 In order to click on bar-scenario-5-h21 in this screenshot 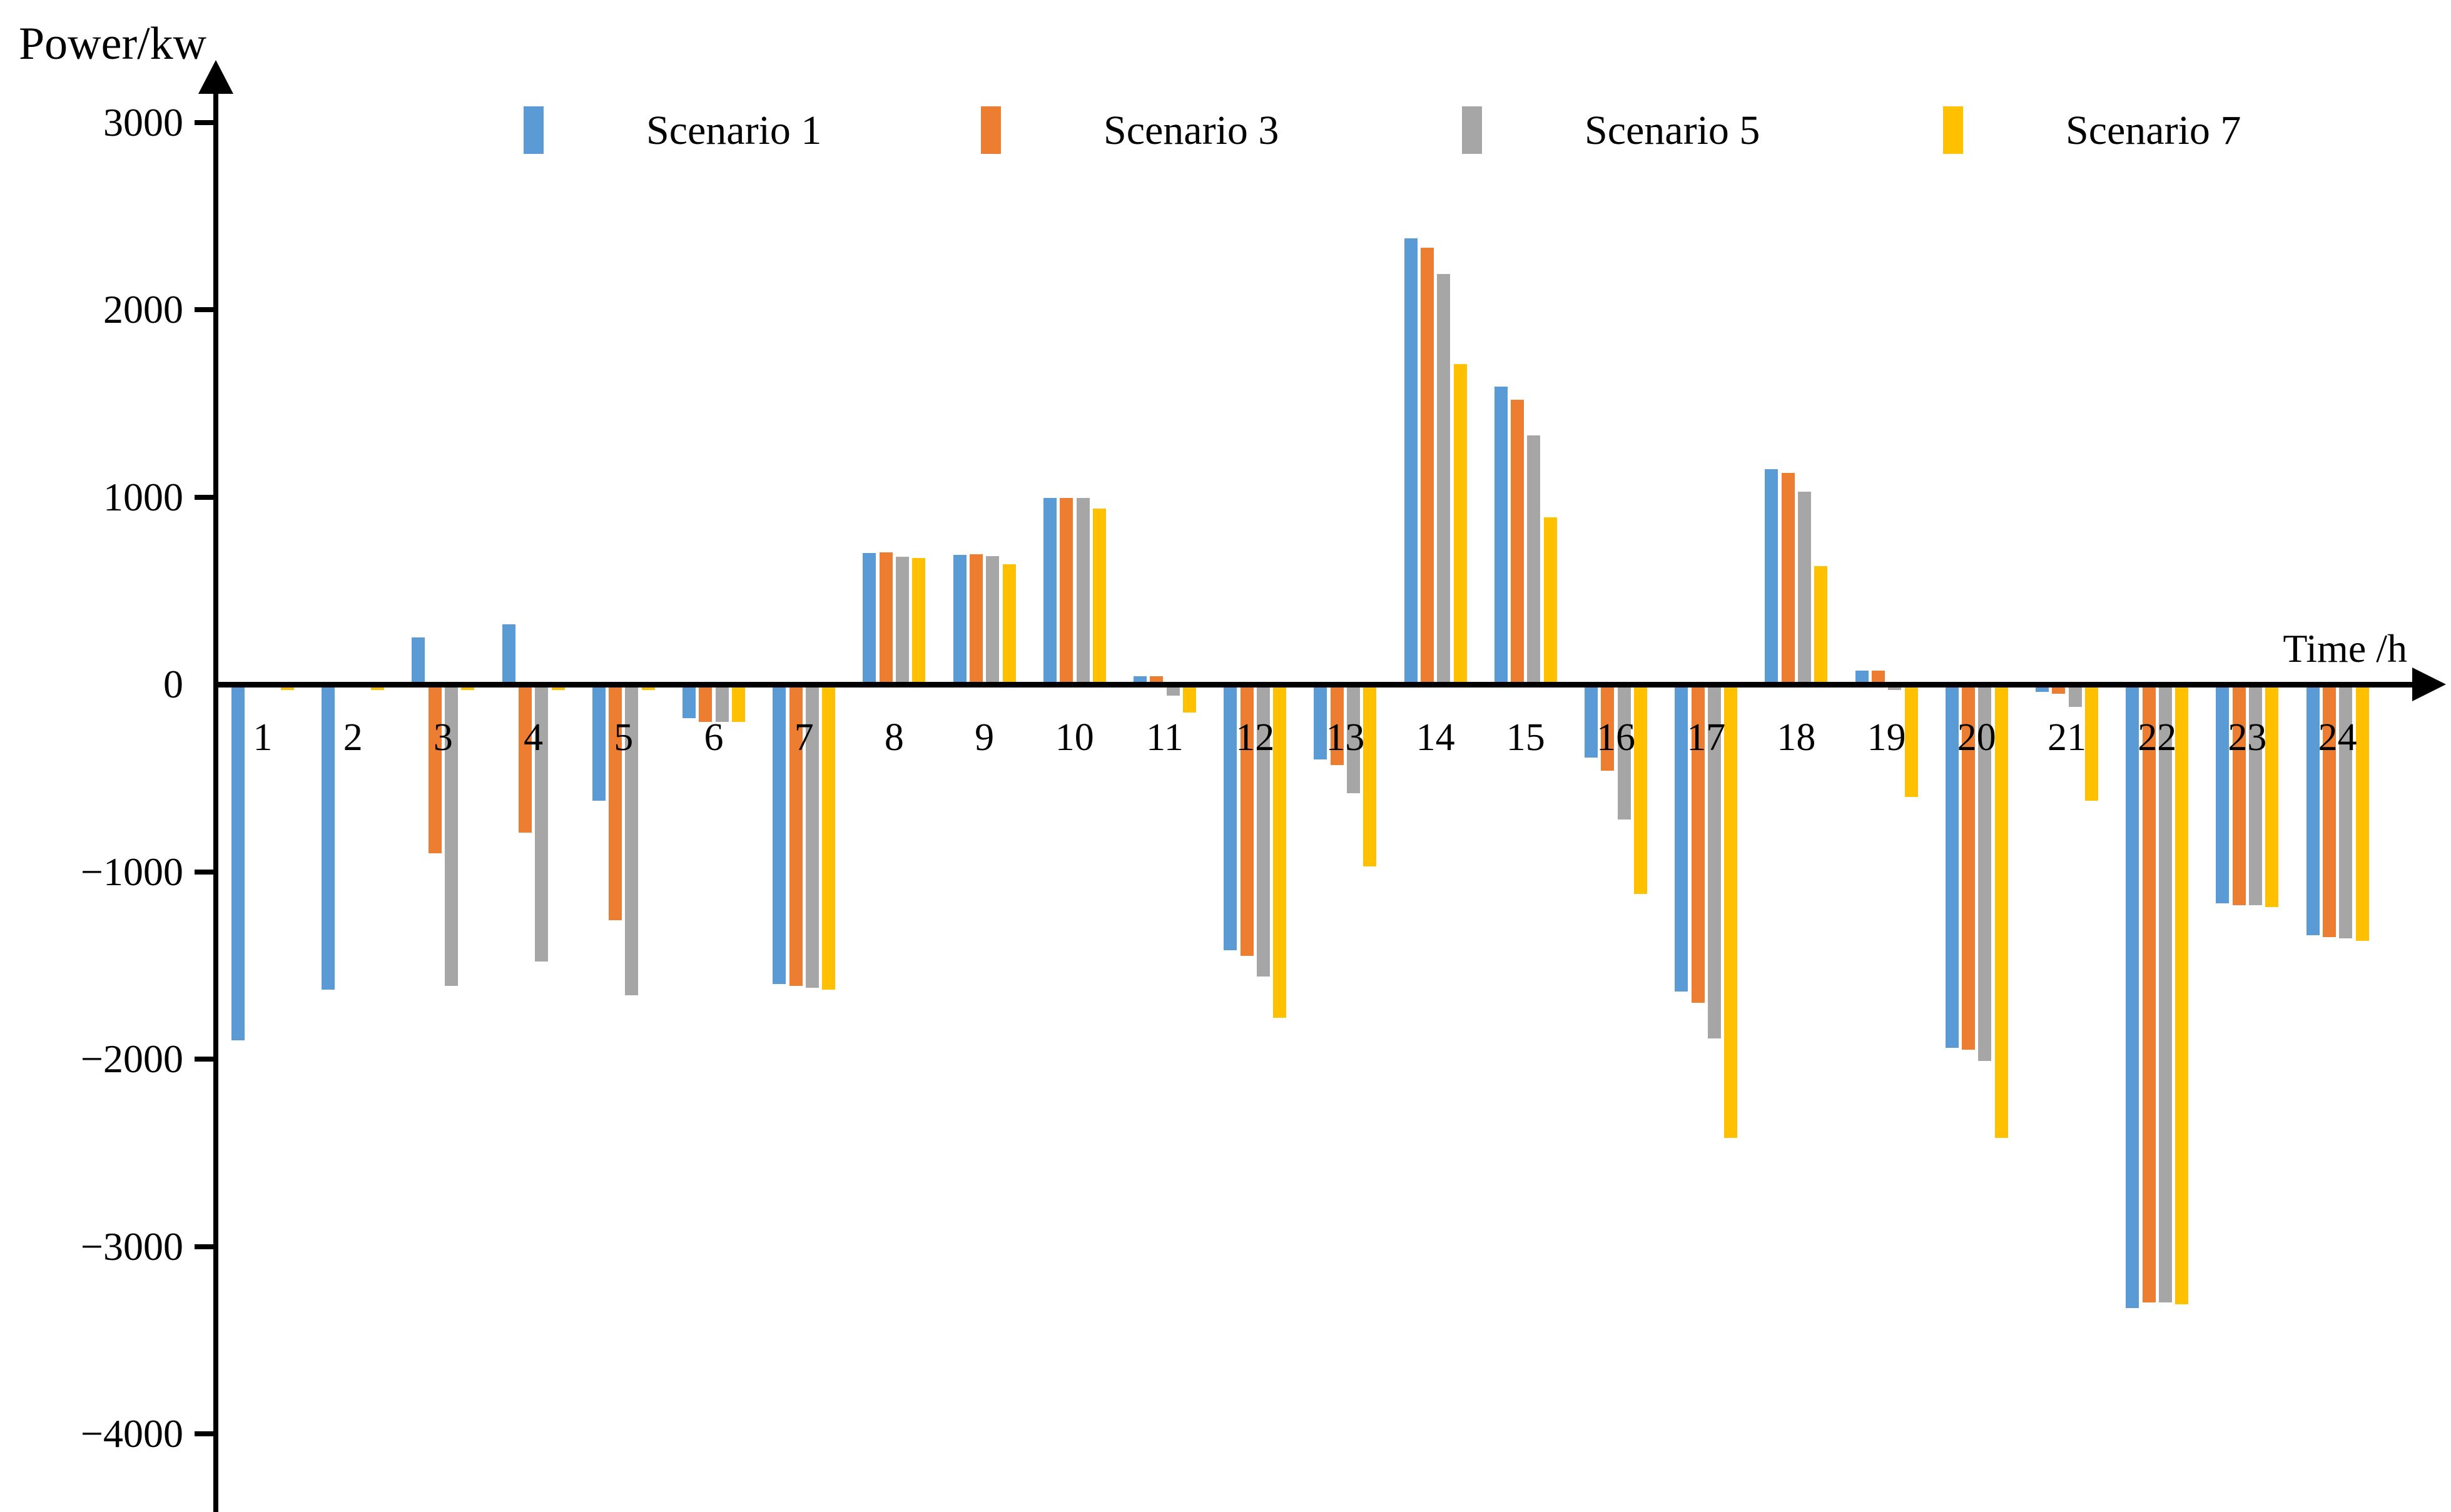, I will do `click(2075, 695)`.